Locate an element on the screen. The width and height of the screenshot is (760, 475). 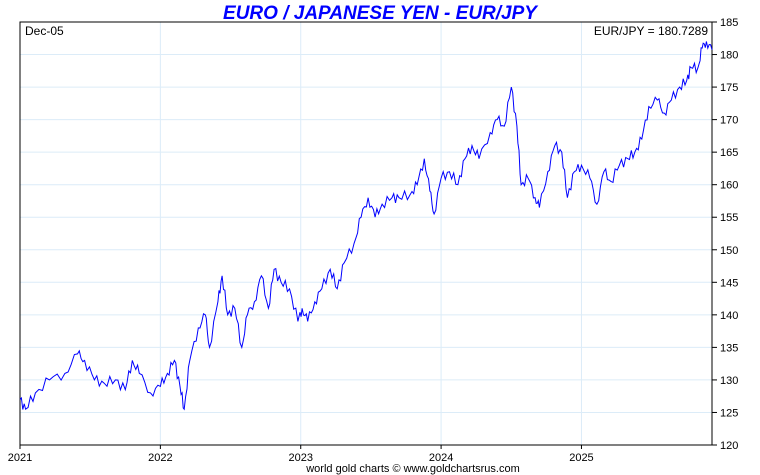
x-tick-label: 2024 is located at coordinates (441, 458).